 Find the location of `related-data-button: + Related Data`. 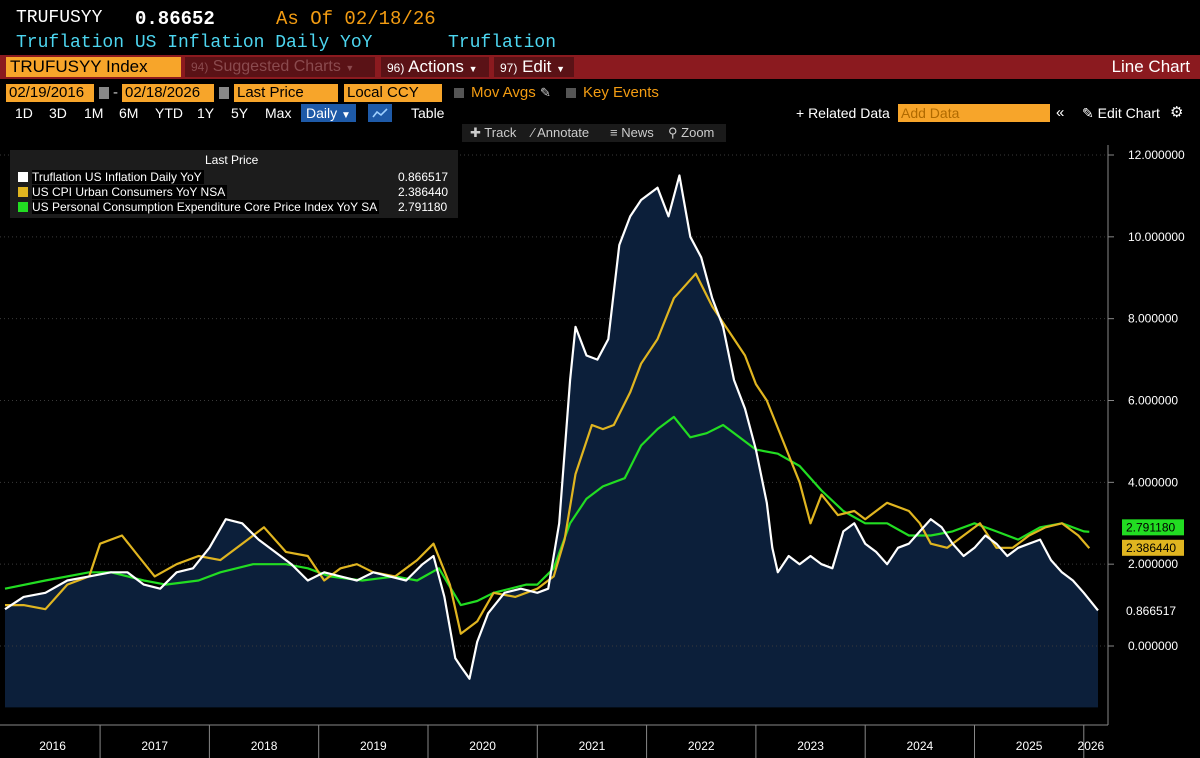

related-data-button: + Related Data is located at coordinates (843, 113).